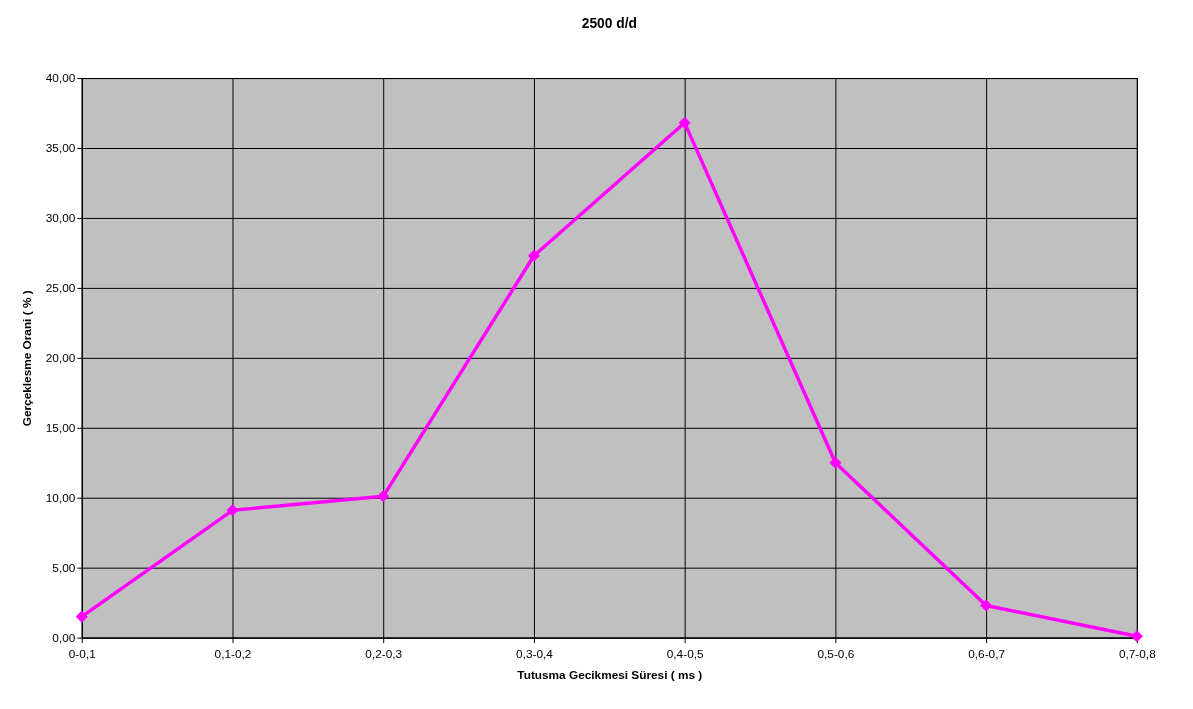 This screenshot has width=1193, height=709. What do you see at coordinates (836, 653) in the screenshot?
I see `x-tick-label: 0,5-0,6` at bounding box center [836, 653].